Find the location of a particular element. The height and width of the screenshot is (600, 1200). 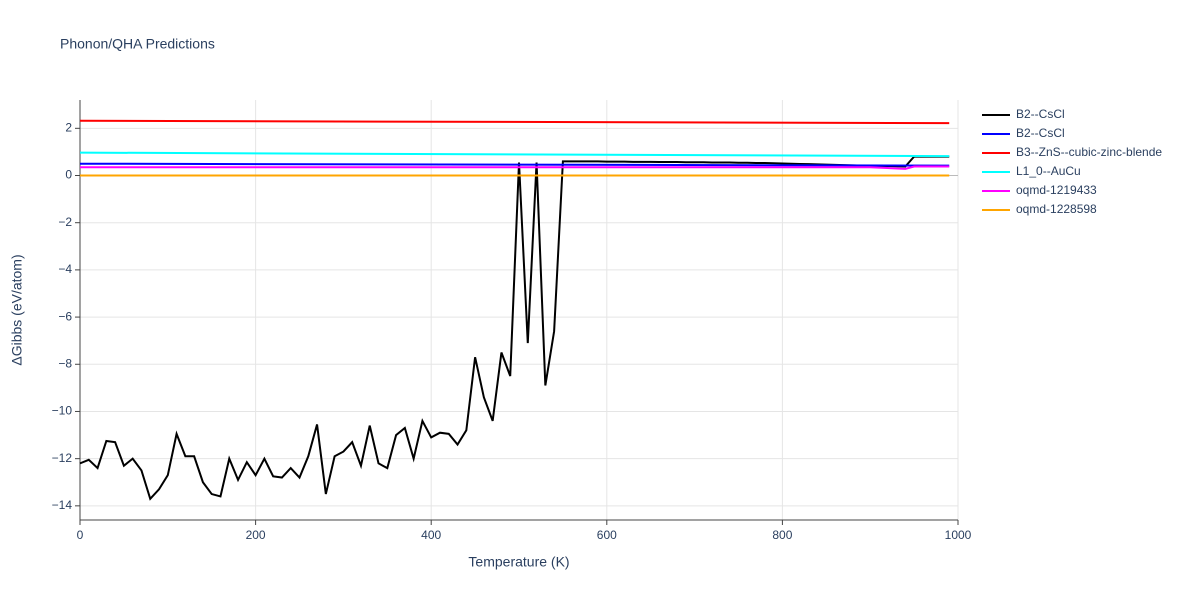

y-tick-label: −2 is located at coordinates (65, 222).